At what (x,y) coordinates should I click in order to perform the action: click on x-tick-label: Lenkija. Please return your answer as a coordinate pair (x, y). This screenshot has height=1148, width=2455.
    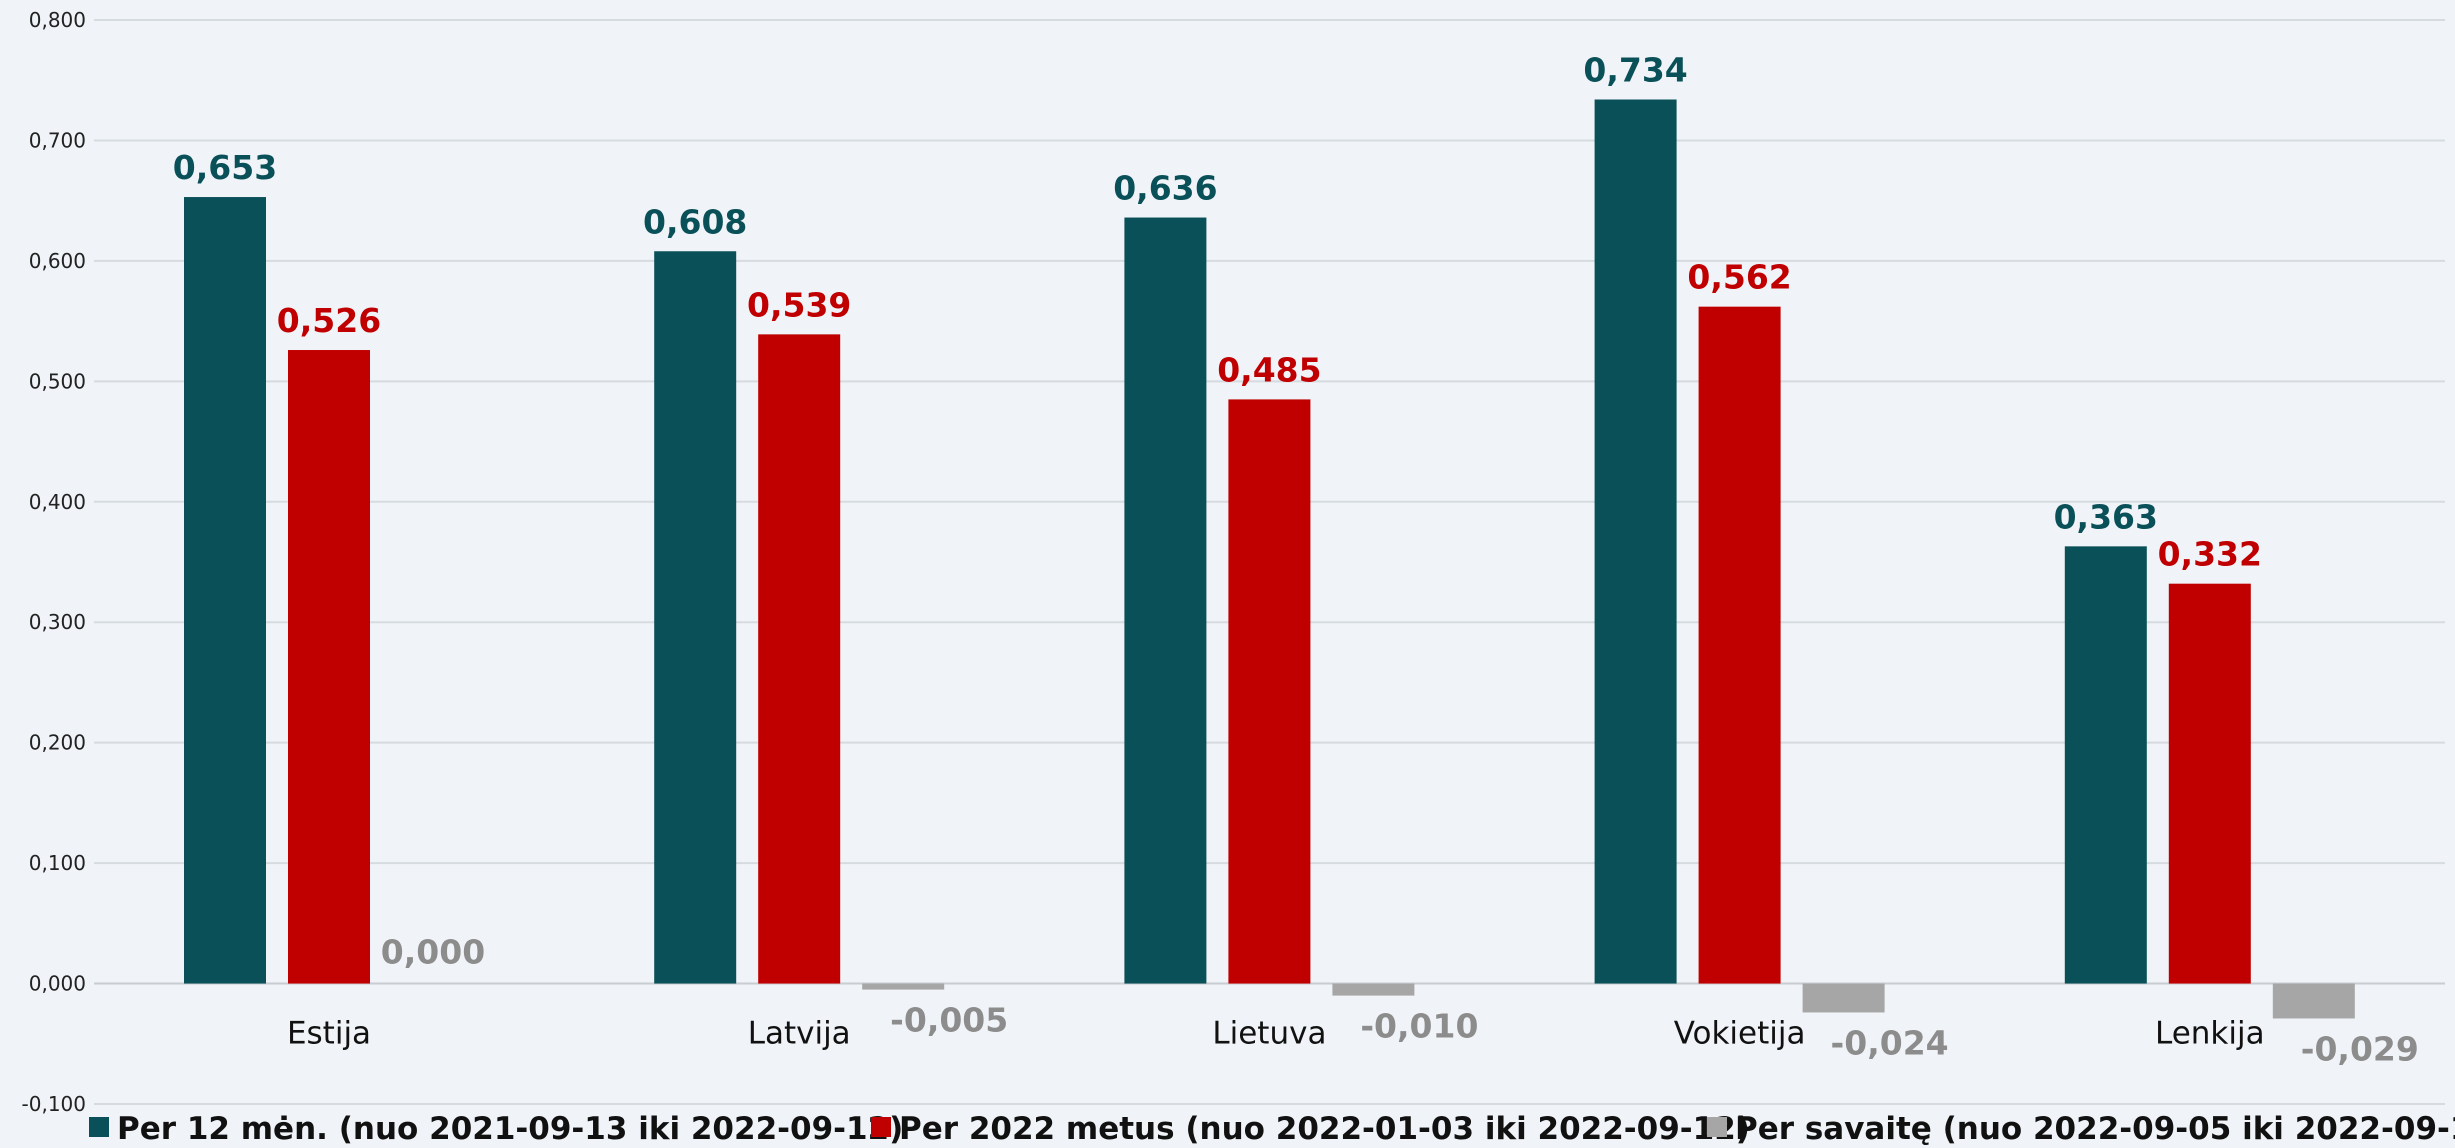
    Looking at the image, I should click on (2210, 1034).